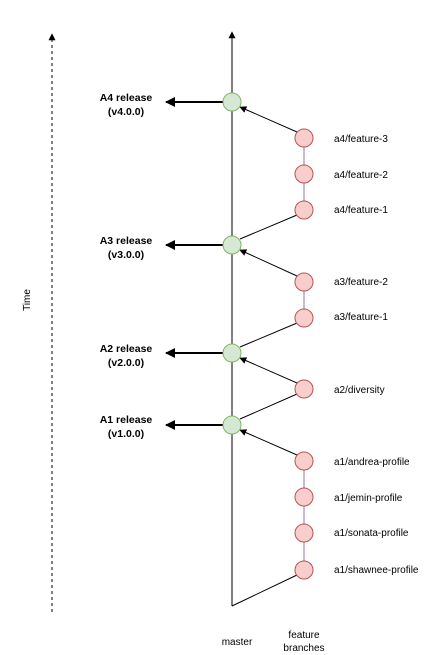 The width and height of the screenshot is (446, 655). Describe the element at coordinates (194, 263) in the screenshot. I see `release-arrows` at that location.